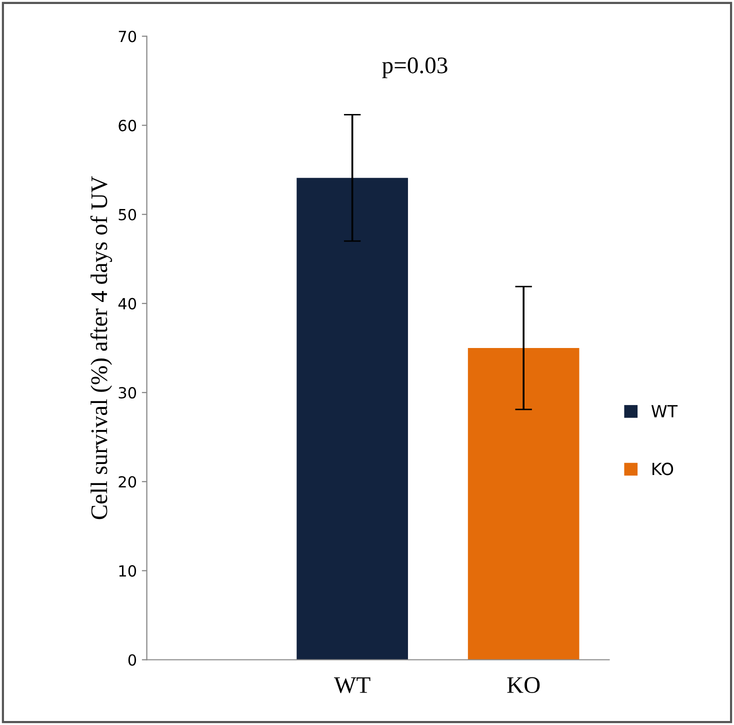 This screenshot has height=725, width=734. Describe the element at coordinates (127, 393) in the screenshot. I see `y-tick-label: 30` at that location.